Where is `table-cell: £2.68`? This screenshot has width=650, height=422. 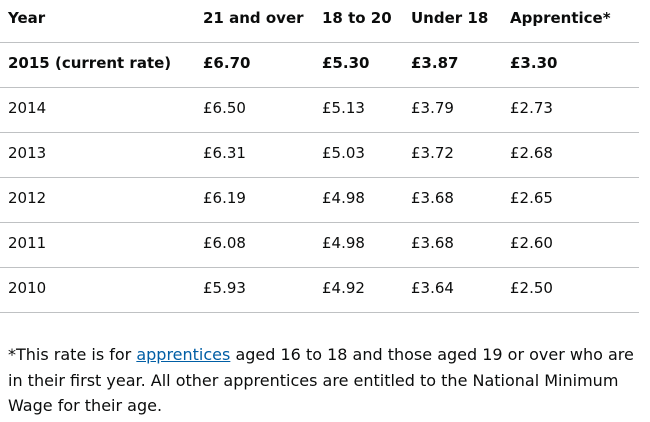
table-cell: £2.68 is located at coordinates (531, 153).